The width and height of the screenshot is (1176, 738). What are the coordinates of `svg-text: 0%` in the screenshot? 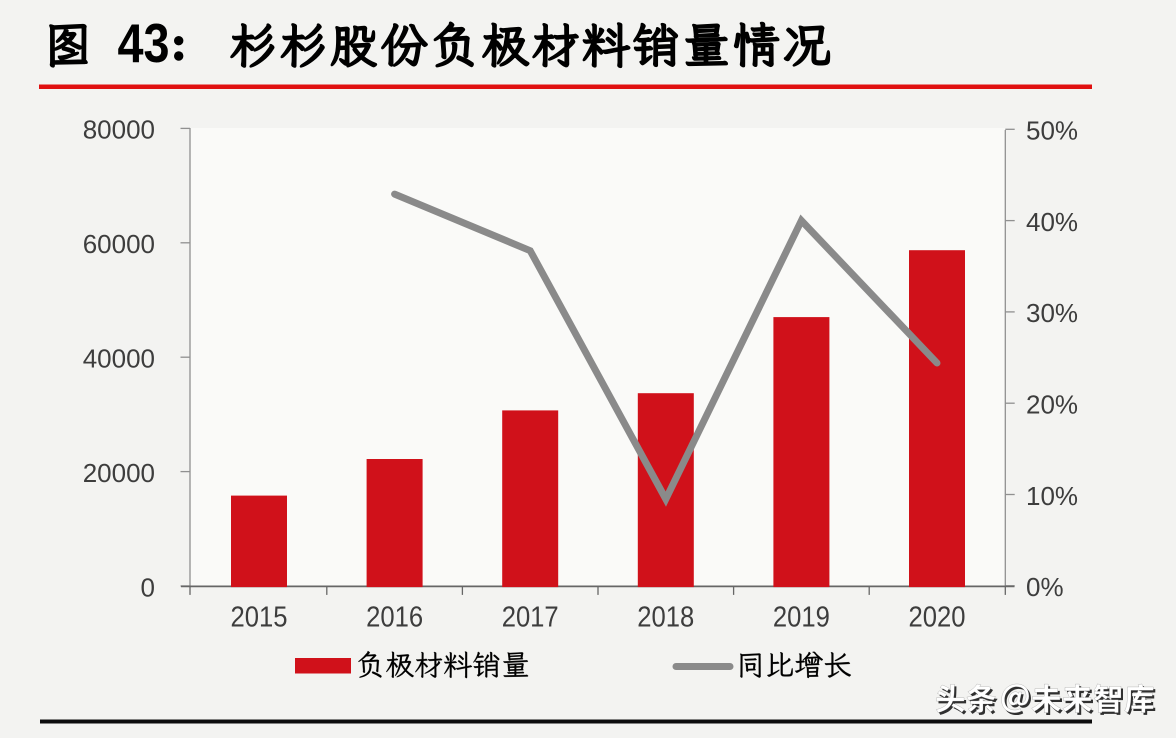 It's located at (1045, 587).